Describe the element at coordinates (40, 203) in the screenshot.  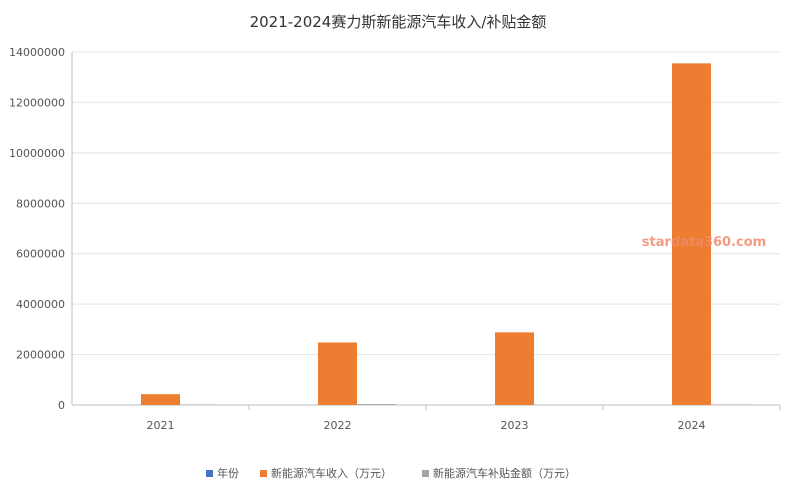
I see `y-tick-label: 8000000` at that location.